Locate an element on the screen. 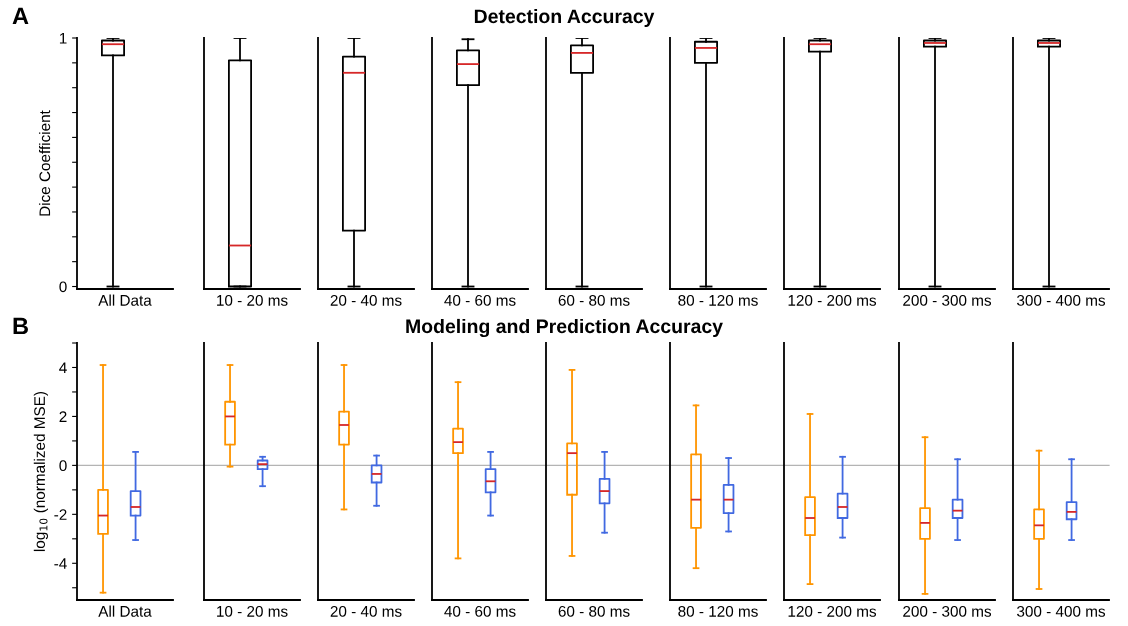 This screenshot has height=626, width=1128. y-tick-label: 2 is located at coordinates (63, 416).